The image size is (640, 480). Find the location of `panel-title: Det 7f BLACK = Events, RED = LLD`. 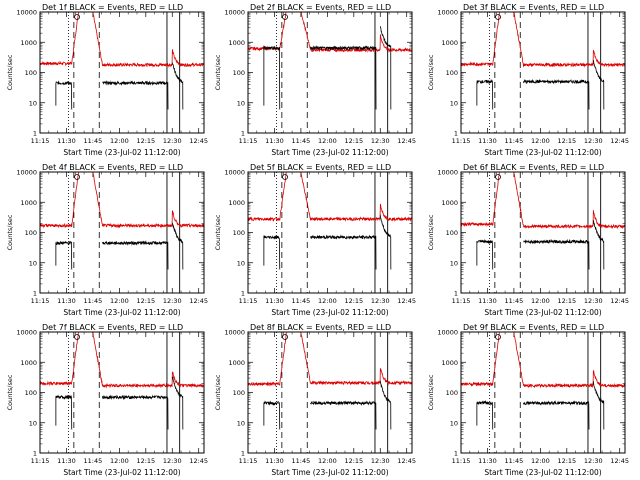

panel-title: Det 7f BLACK = Events, RED = LLD is located at coordinates (112, 327).